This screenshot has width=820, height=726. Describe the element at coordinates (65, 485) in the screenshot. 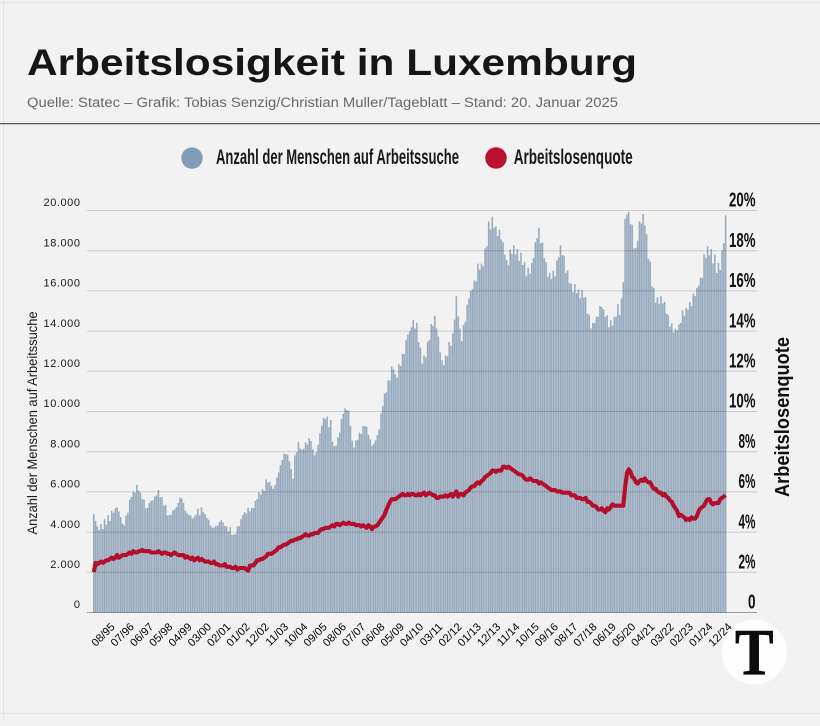

I see `svg-text: 6.000` at that location.